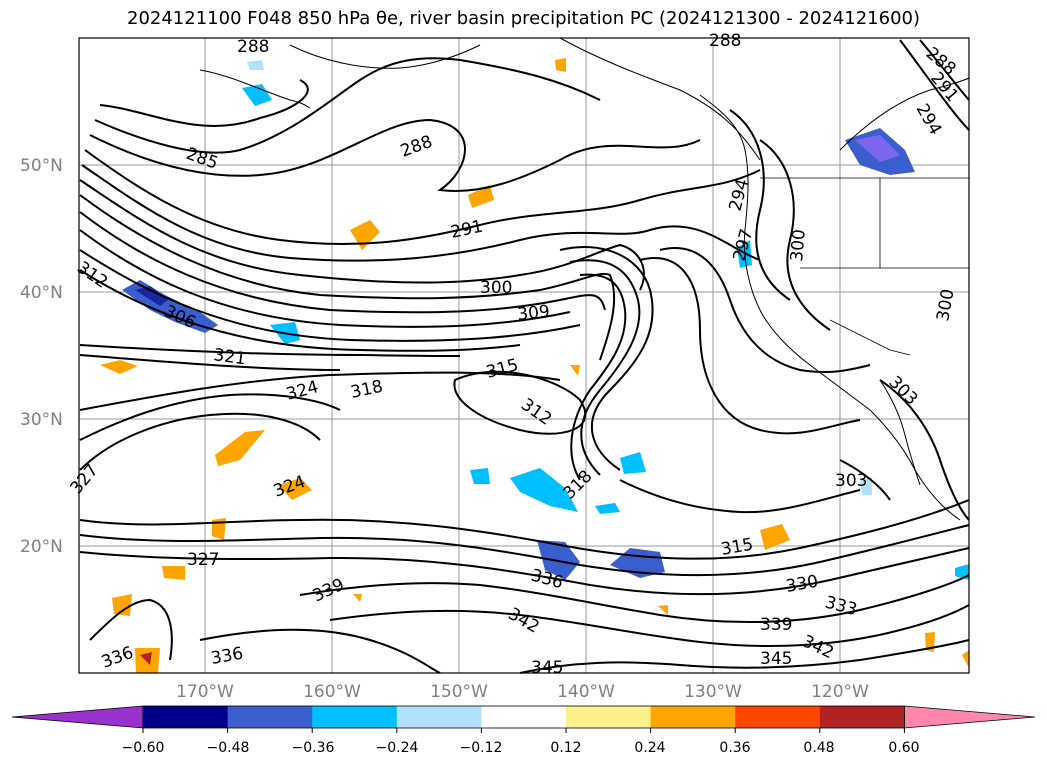 The image size is (1047, 767). Describe the element at coordinates (41, 356) in the screenshot. I see `latitude-labels: 50°N 40°N 30°N 20°N` at that location.